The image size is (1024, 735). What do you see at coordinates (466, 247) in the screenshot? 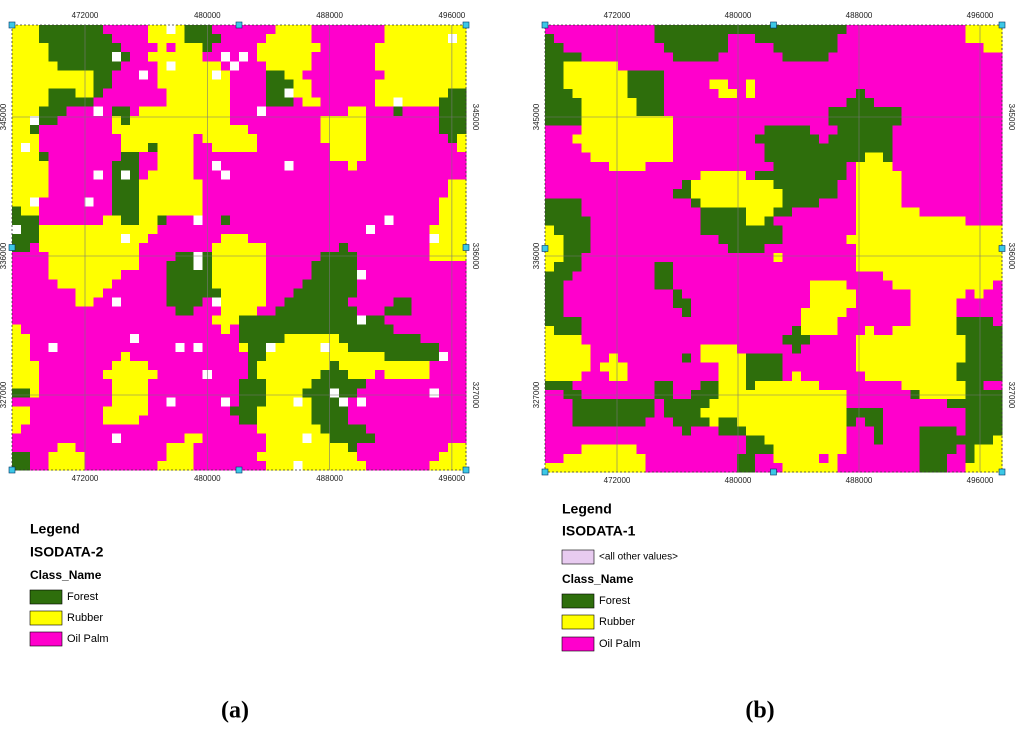
I see `frame-handle` at bounding box center [466, 247].